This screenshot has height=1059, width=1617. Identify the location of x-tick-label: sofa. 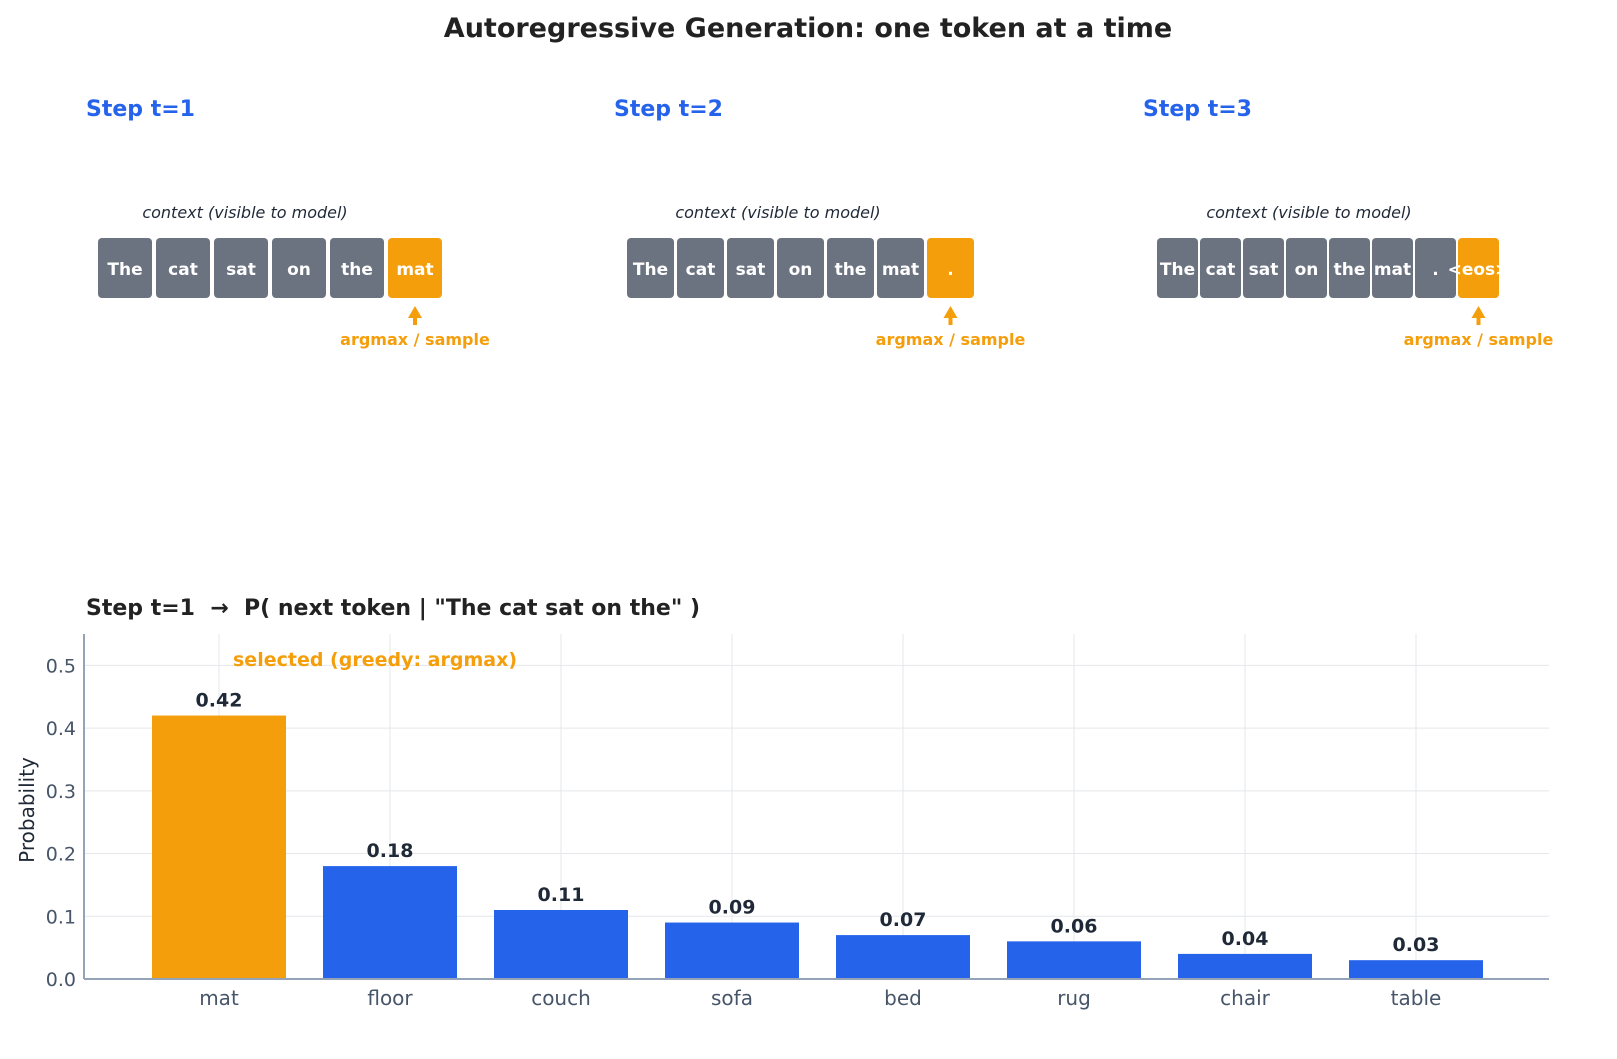
(732, 998).